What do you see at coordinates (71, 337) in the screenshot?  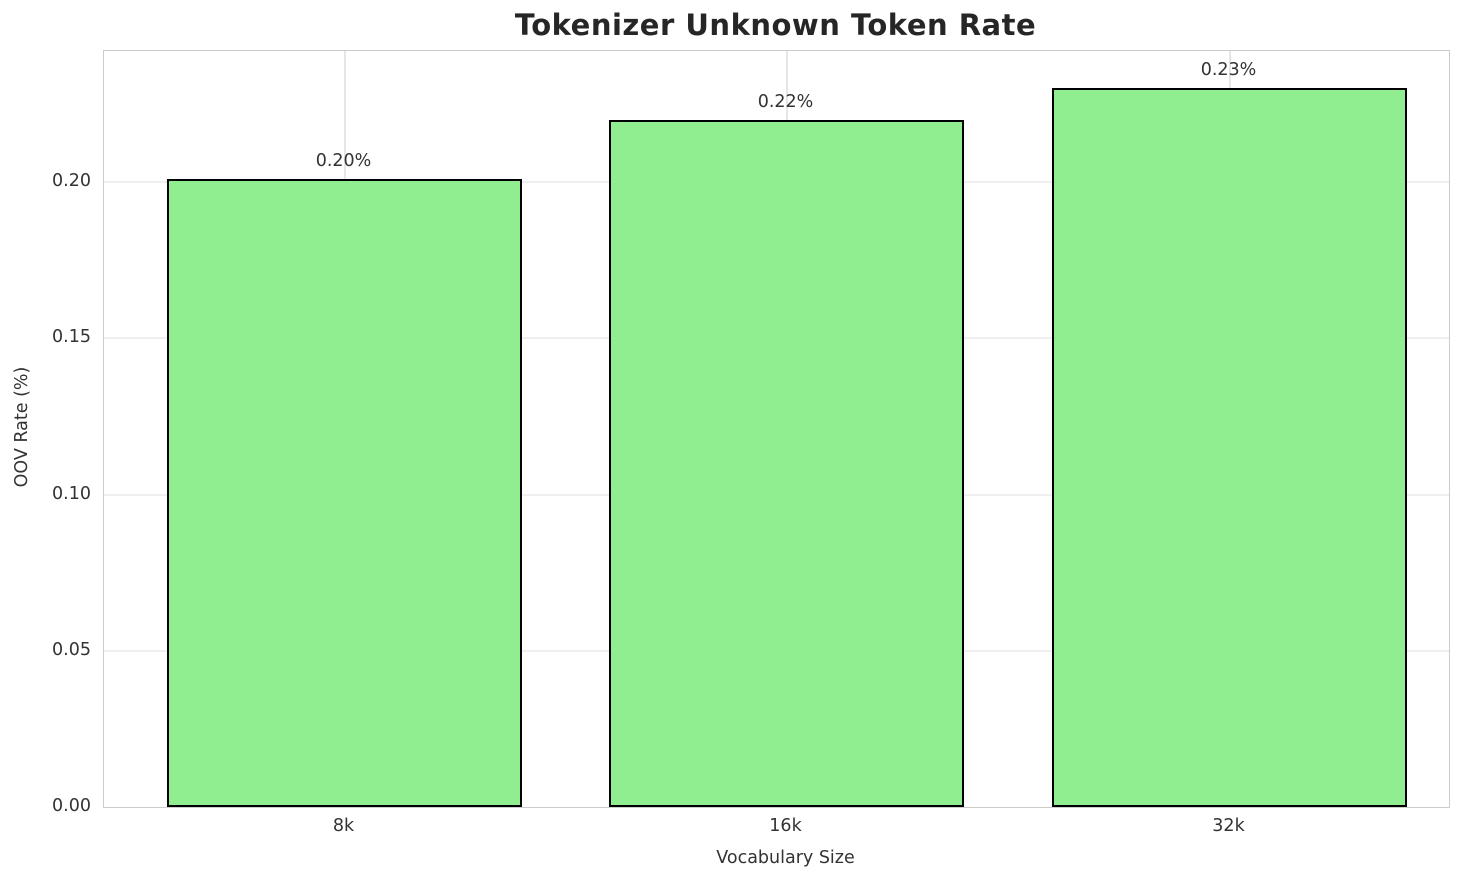 I see `y-tick-label: 0.15` at bounding box center [71, 337].